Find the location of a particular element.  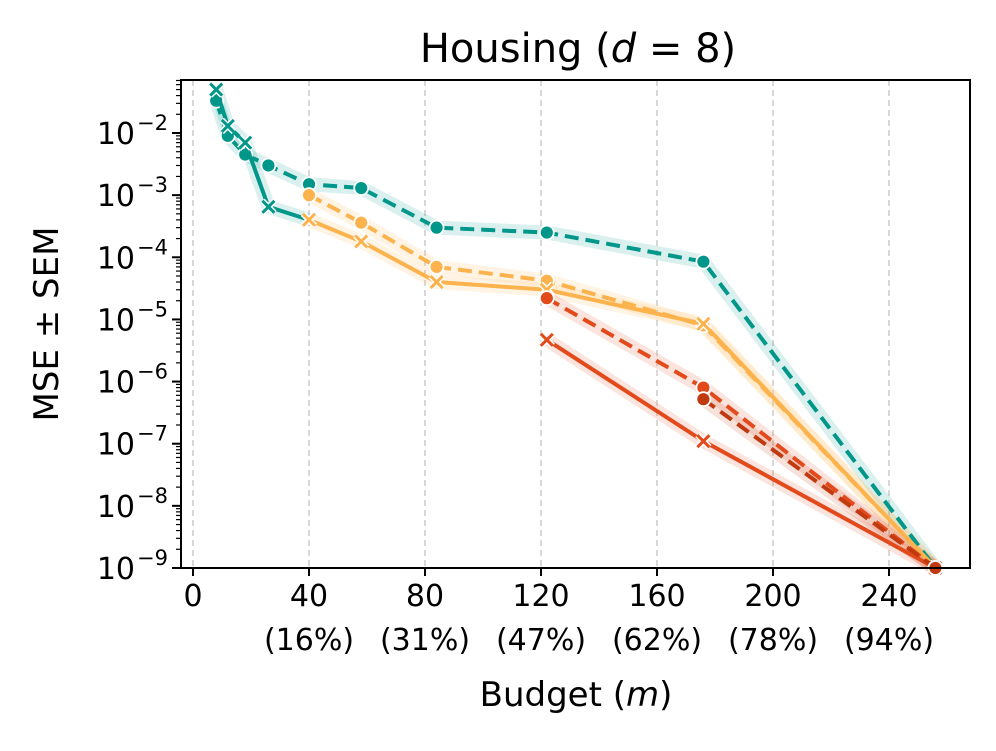

x-tick-pct-label: (47%) is located at coordinates (541, 640).